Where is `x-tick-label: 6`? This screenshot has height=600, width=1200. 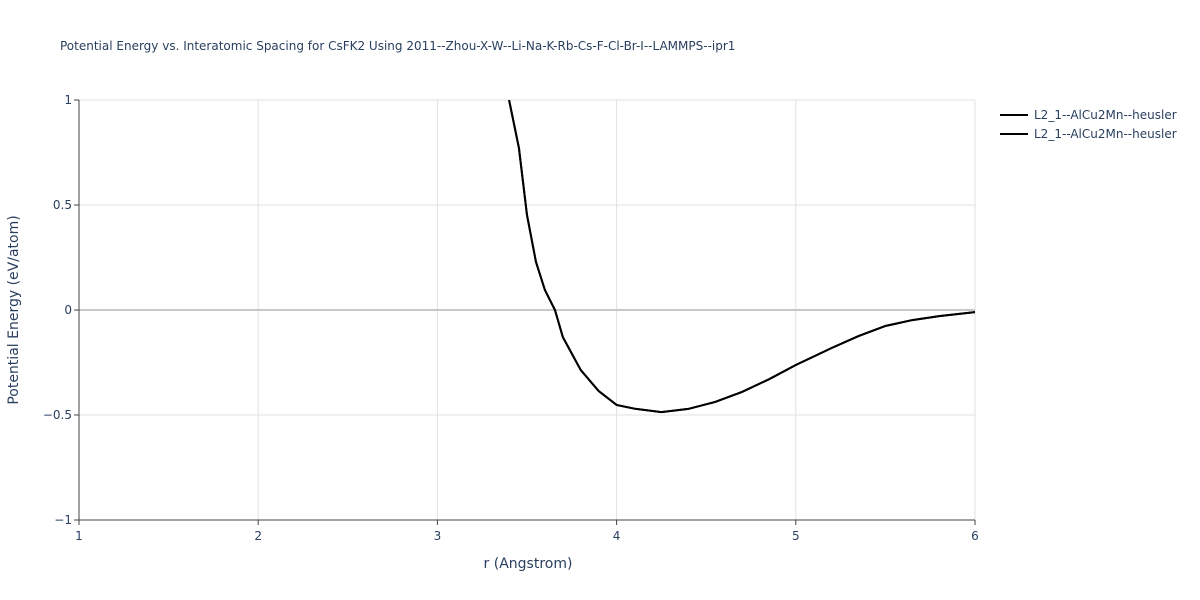
x-tick-label: 6 is located at coordinates (975, 536).